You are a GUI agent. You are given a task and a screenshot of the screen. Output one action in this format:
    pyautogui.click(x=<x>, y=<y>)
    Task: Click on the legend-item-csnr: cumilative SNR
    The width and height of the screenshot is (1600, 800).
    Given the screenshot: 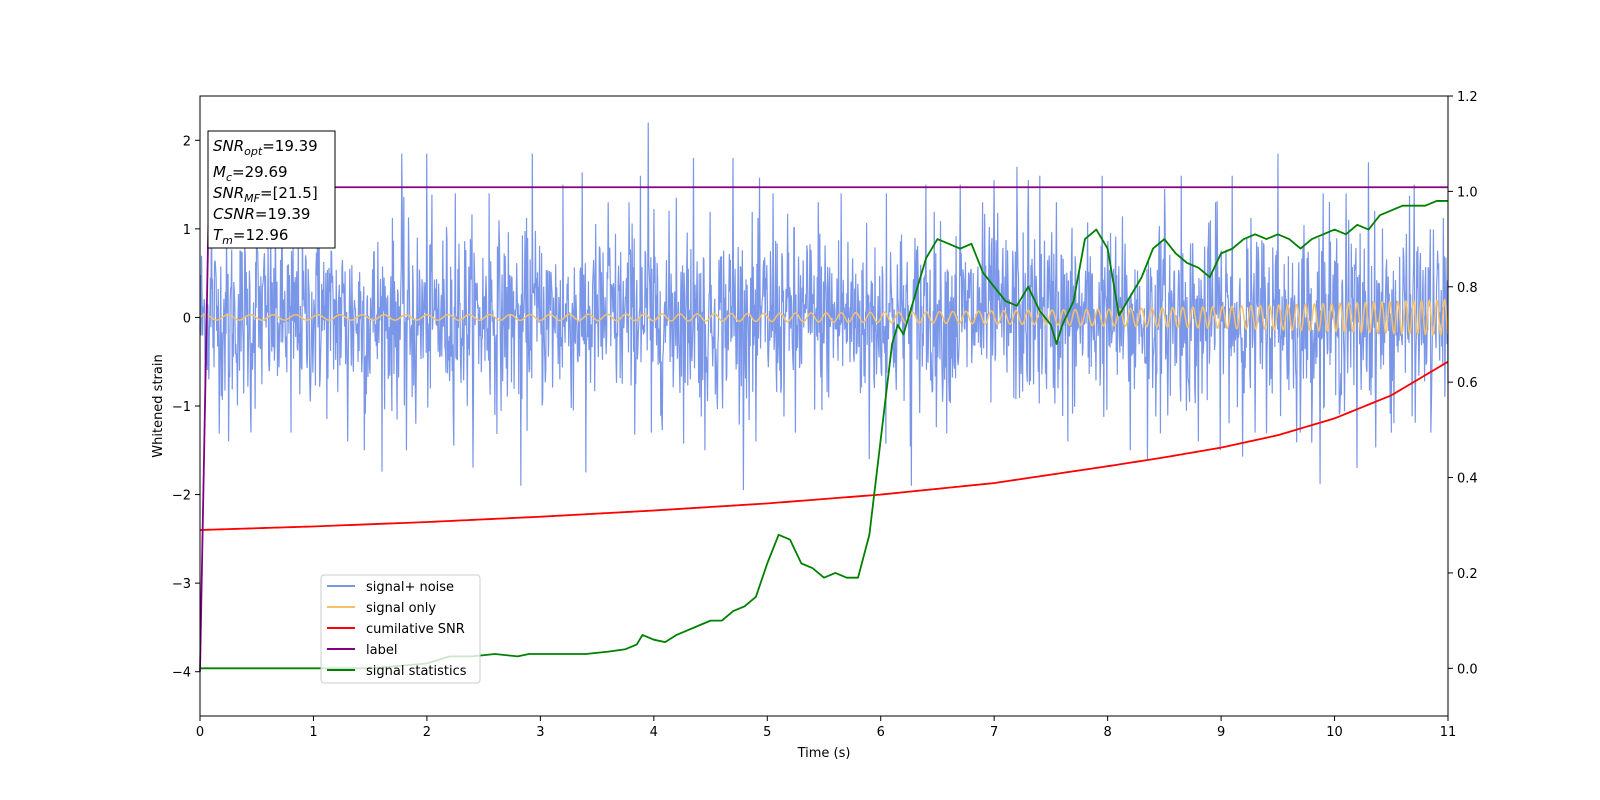 What is the action you would take?
    pyautogui.click(x=396, y=629)
    